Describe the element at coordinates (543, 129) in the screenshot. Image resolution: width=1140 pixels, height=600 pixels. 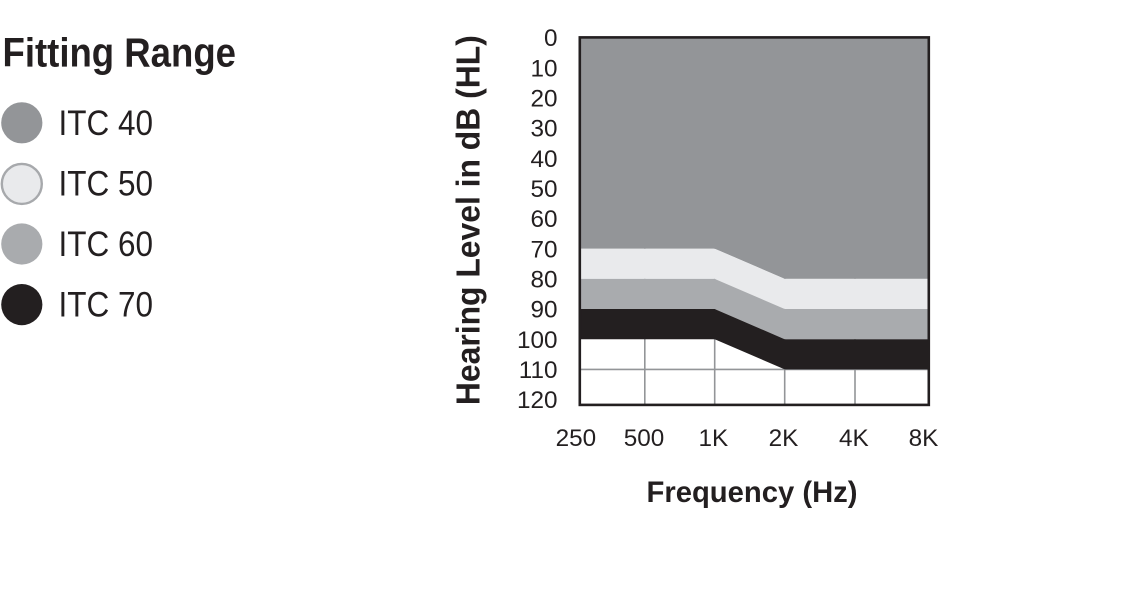
I see `svg-text: 30` at that location.